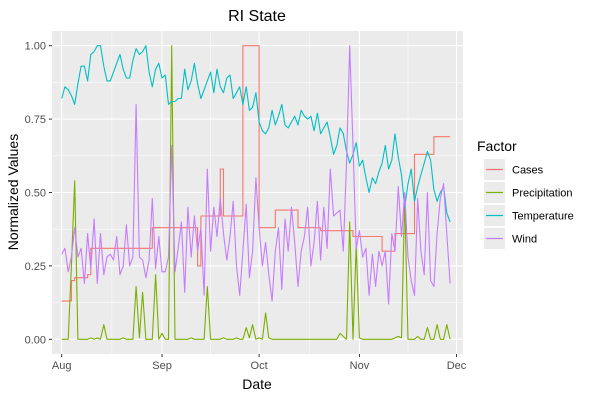  Describe the element at coordinates (162, 366) in the screenshot. I see `x-tick-label: Sep` at that location.